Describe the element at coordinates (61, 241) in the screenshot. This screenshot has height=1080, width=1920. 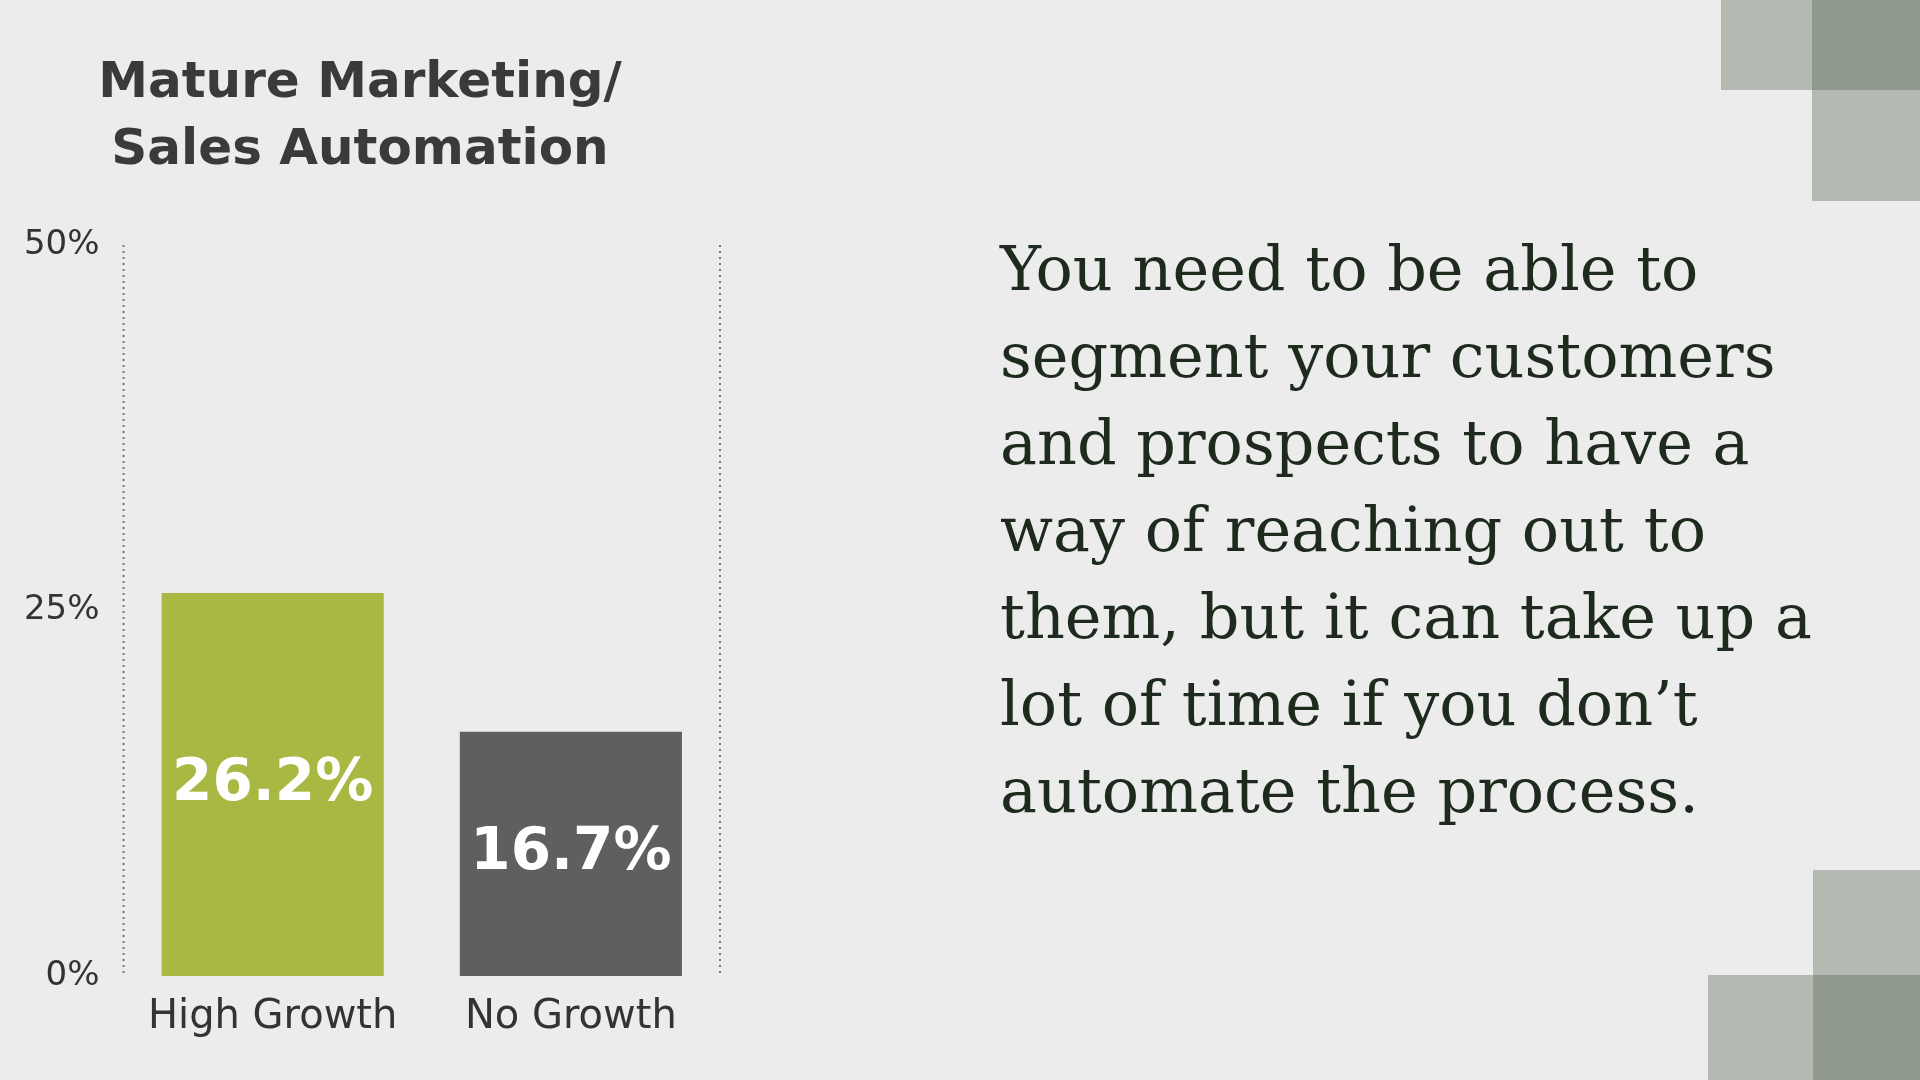
I see `y-tick-label: 50%` at that location.